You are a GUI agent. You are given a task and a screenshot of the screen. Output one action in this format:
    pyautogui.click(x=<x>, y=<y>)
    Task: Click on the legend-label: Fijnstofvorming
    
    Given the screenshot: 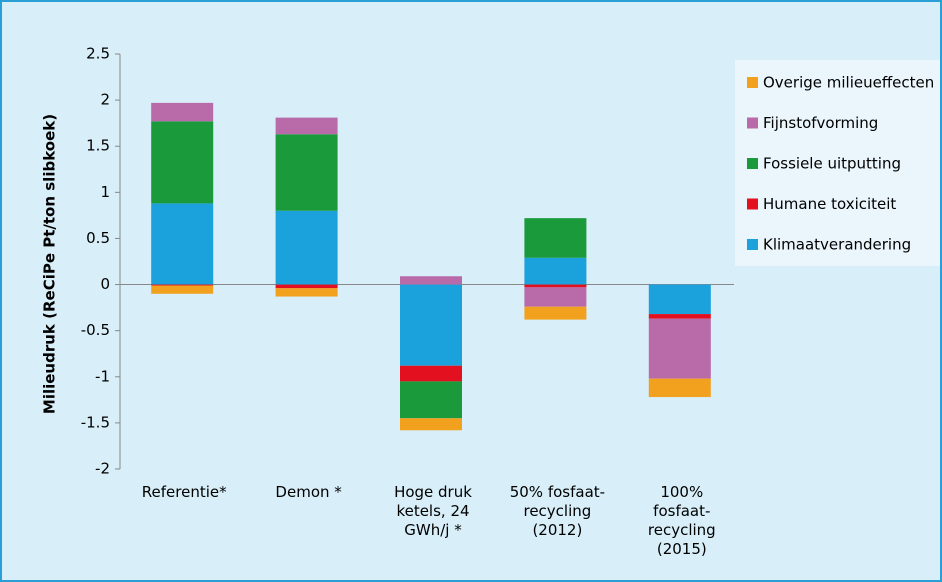 What is the action you would take?
    pyautogui.click(x=820, y=123)
    